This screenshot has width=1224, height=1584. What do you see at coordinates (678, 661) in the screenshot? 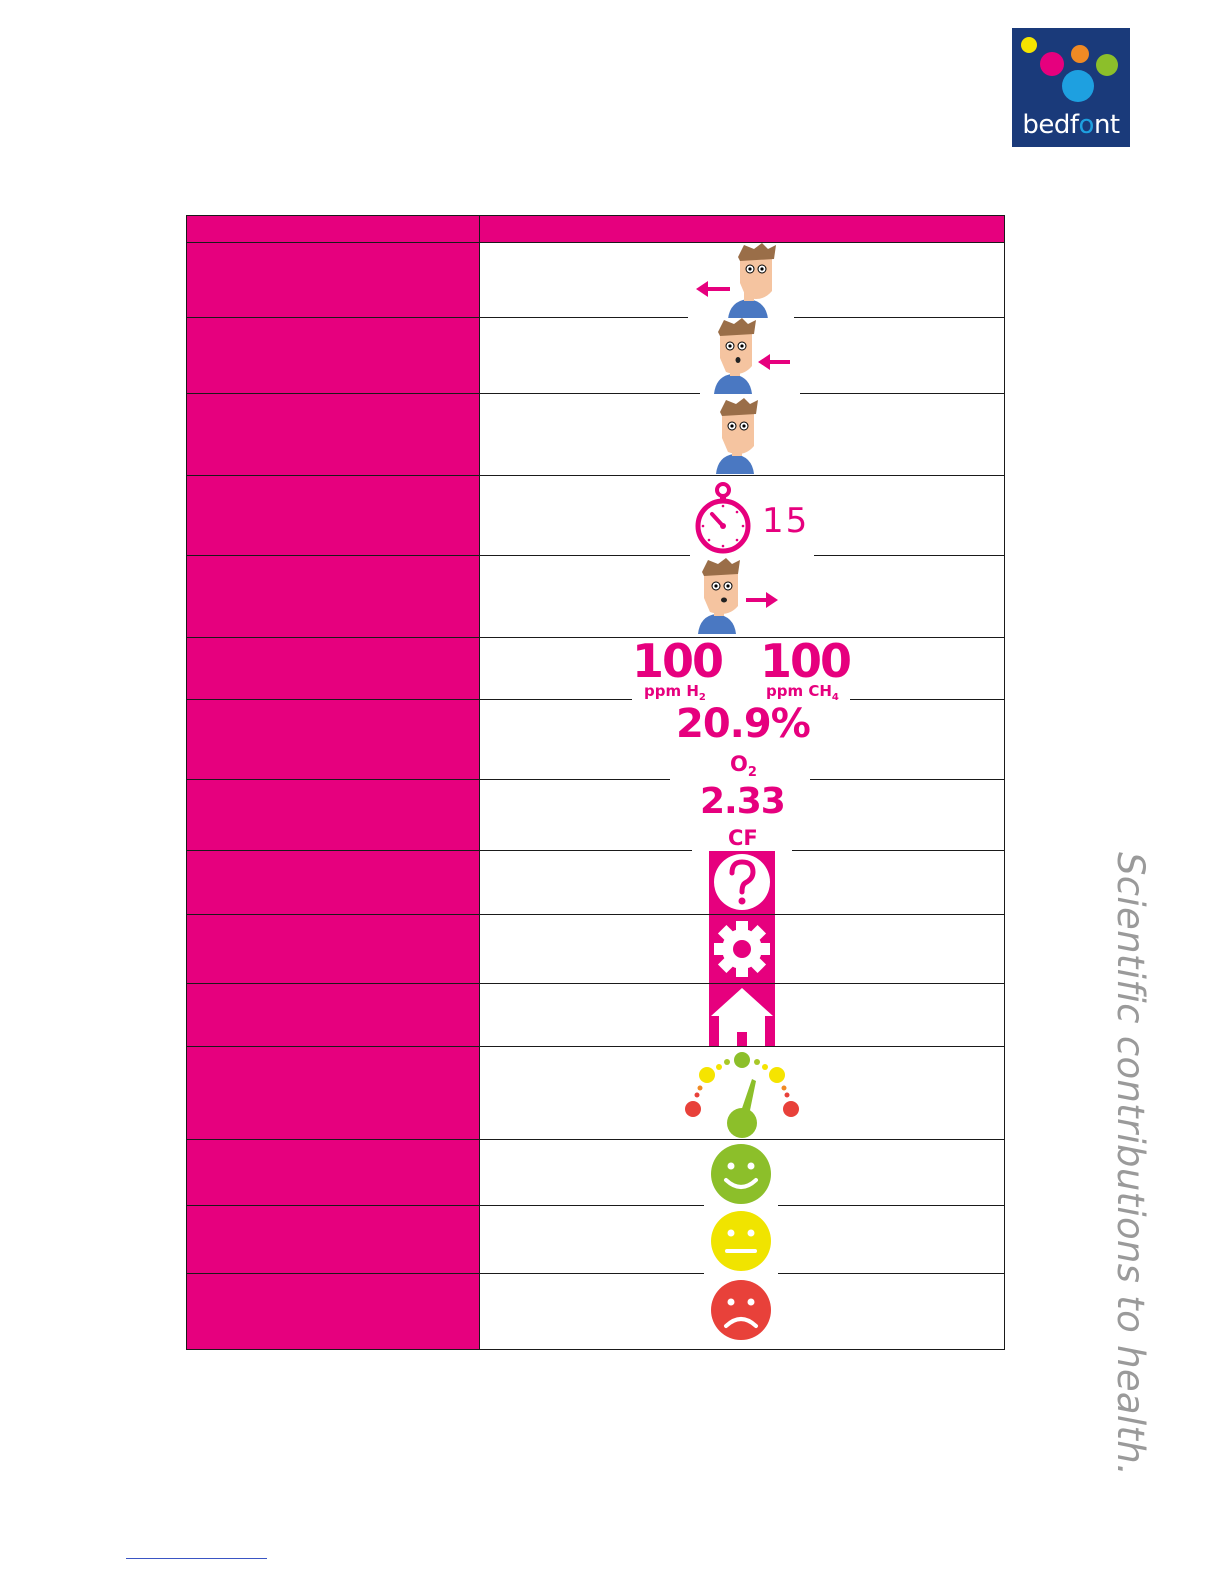
I see `h2-value: 100` at bounding box center [678, 661].